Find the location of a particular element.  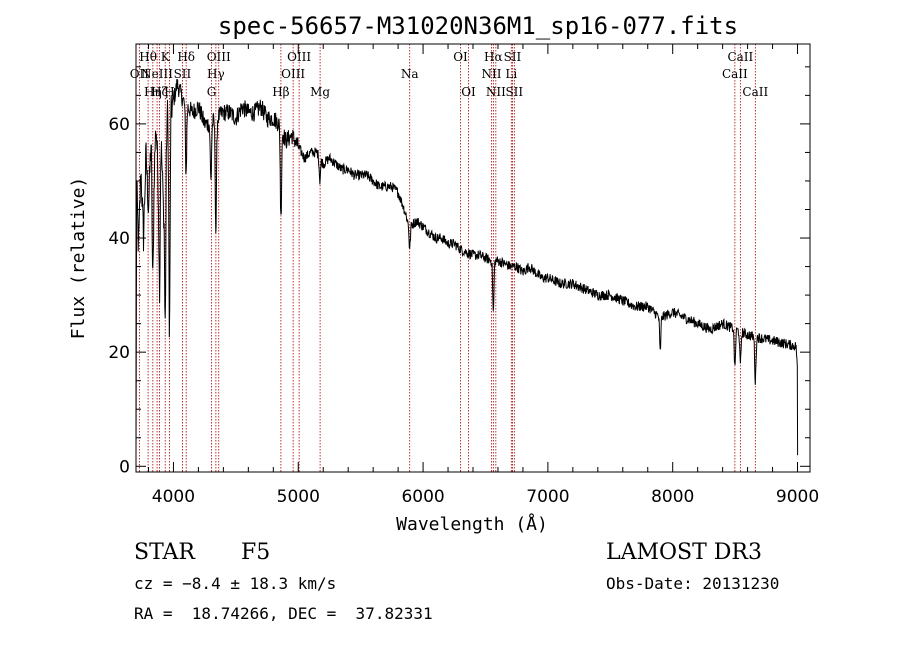

x-tick-label: 5000 is located at coordinates (298, 497).